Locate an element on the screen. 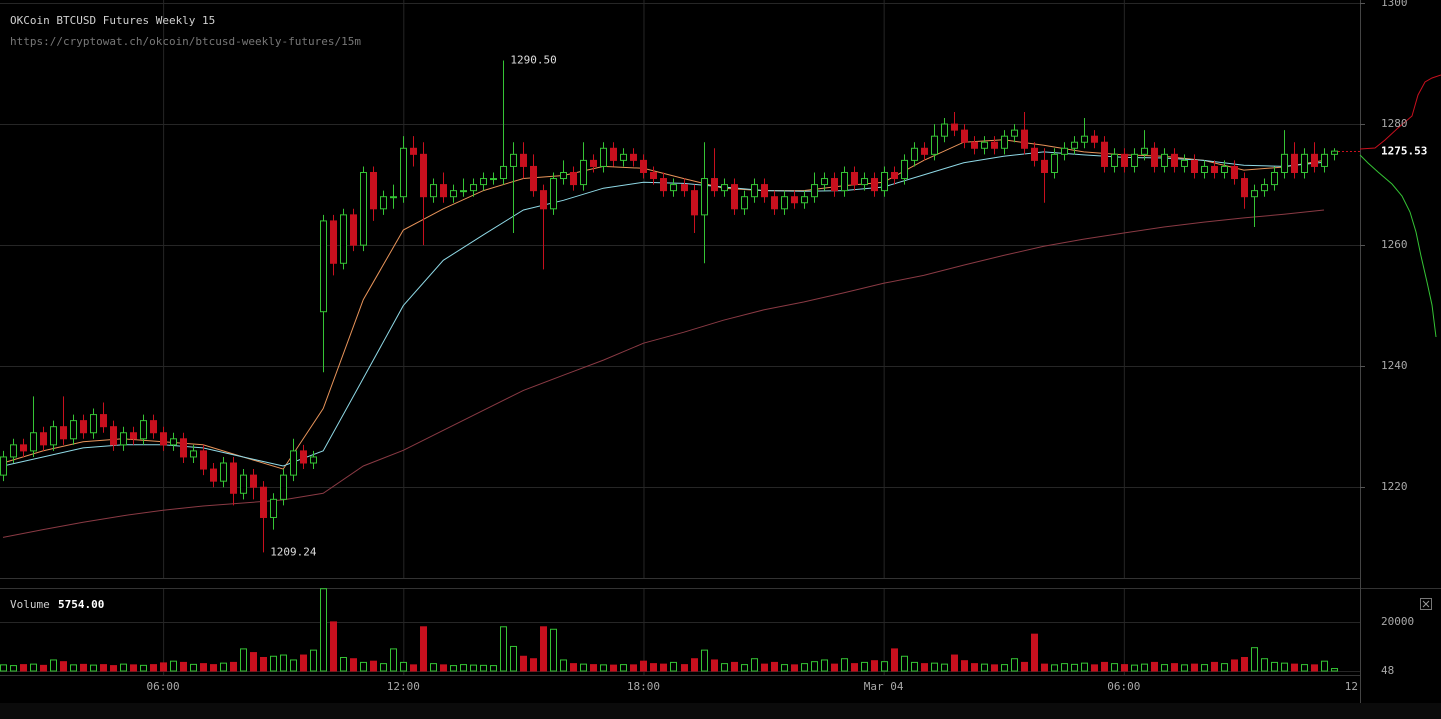 This screenshot has height=719, width=1441. close-box is located at coordinates (1426, 604).